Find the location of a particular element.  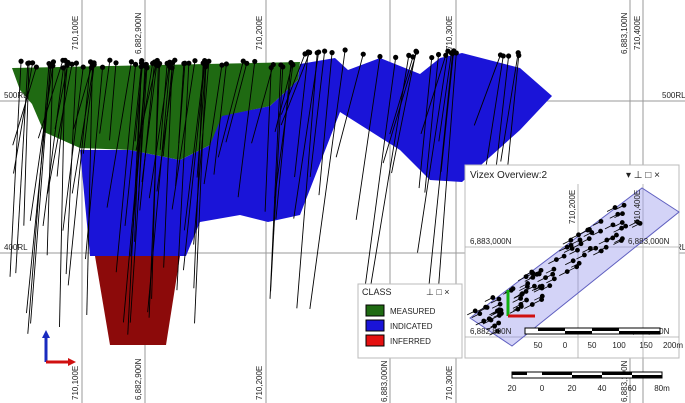

scale-label: 80m is located at coordinates (662, 388).